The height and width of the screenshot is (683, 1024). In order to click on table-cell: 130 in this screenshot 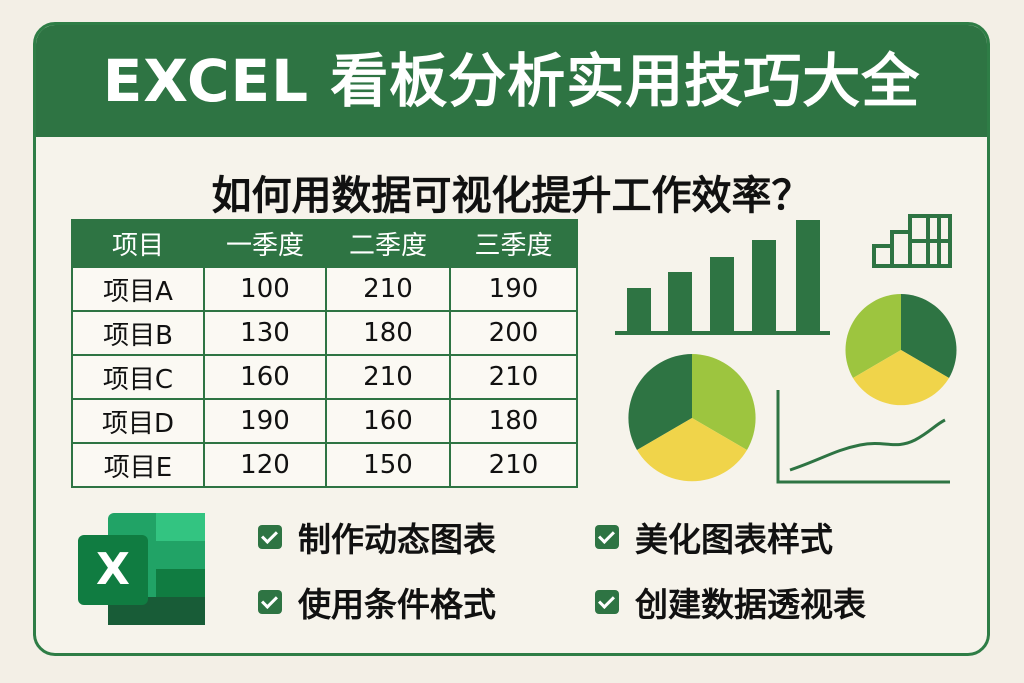, I will do `click(265, 333)`.